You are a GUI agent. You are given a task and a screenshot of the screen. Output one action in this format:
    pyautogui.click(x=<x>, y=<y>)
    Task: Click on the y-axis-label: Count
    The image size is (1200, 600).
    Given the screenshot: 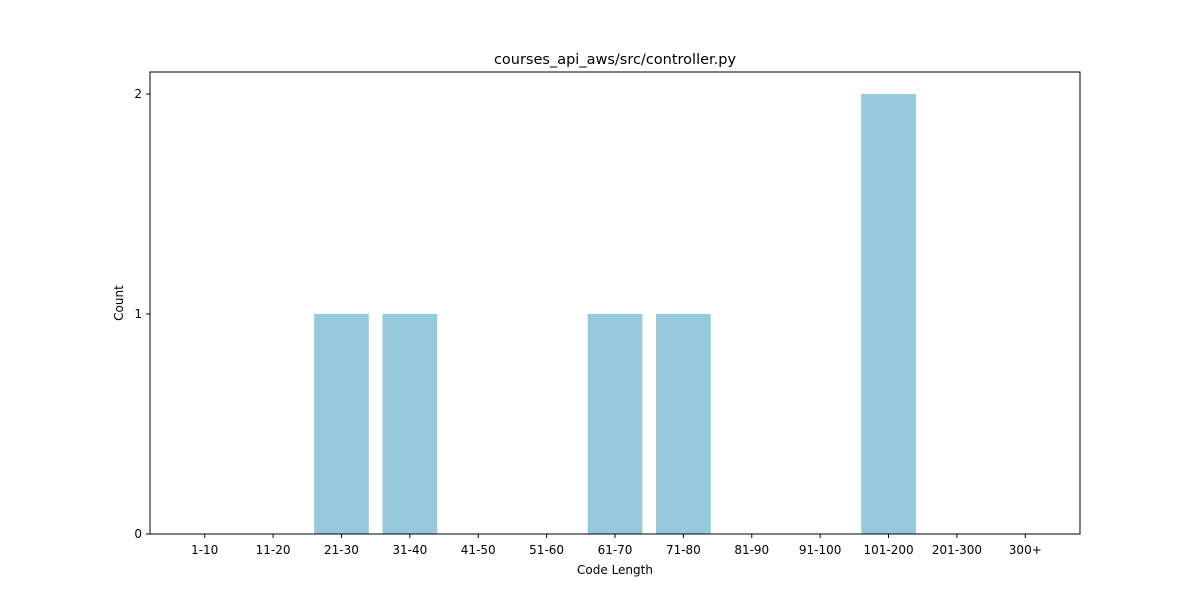 What is the action you would take?
    pyautogui.click(x=119, y=303)
    